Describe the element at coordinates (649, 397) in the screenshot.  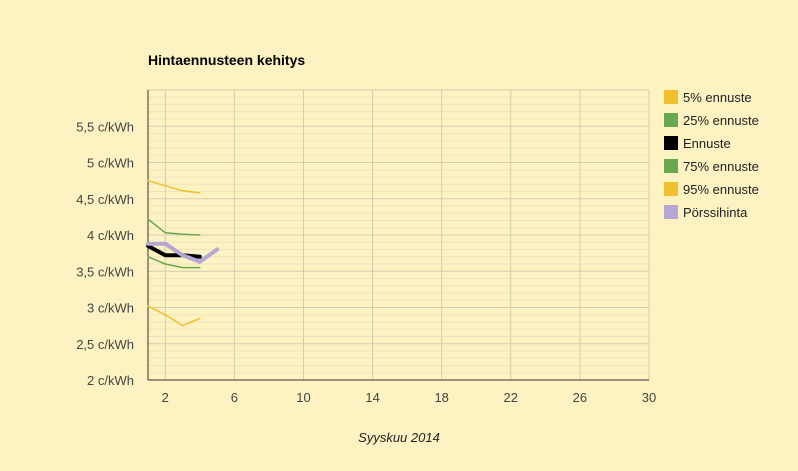
I see `x-tick-label: 30` at that location.